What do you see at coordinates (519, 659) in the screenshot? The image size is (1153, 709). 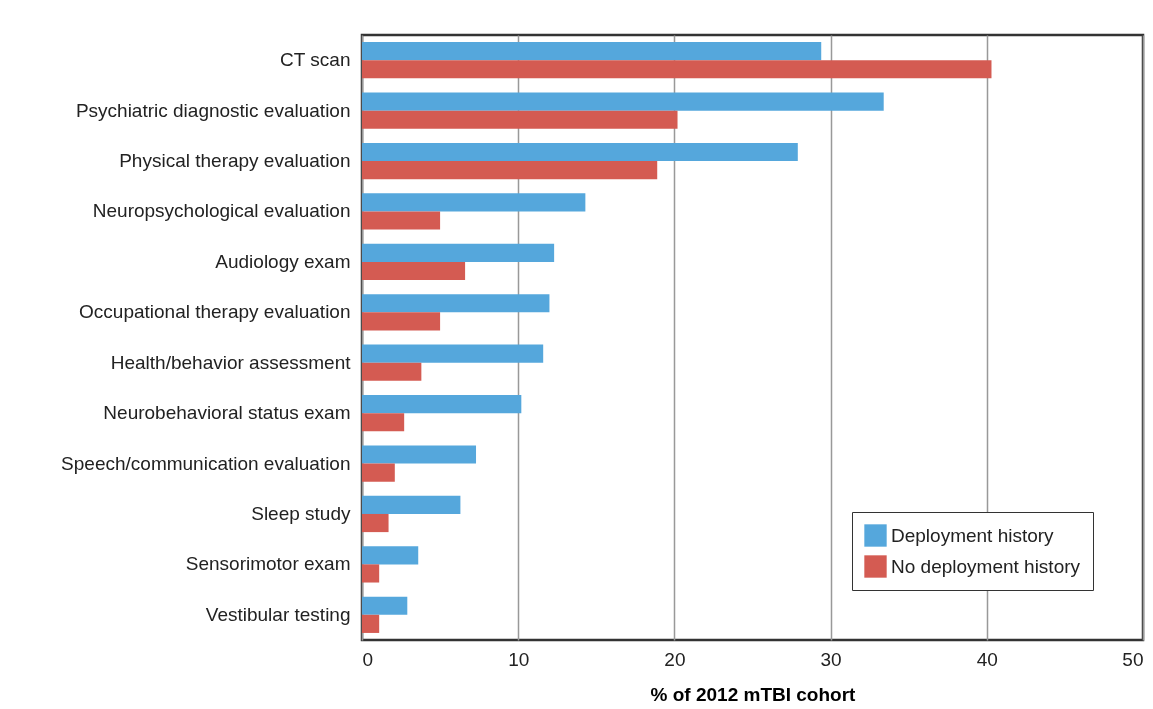 I see `x-tick-label: 10` at bounding box center [519, 659].